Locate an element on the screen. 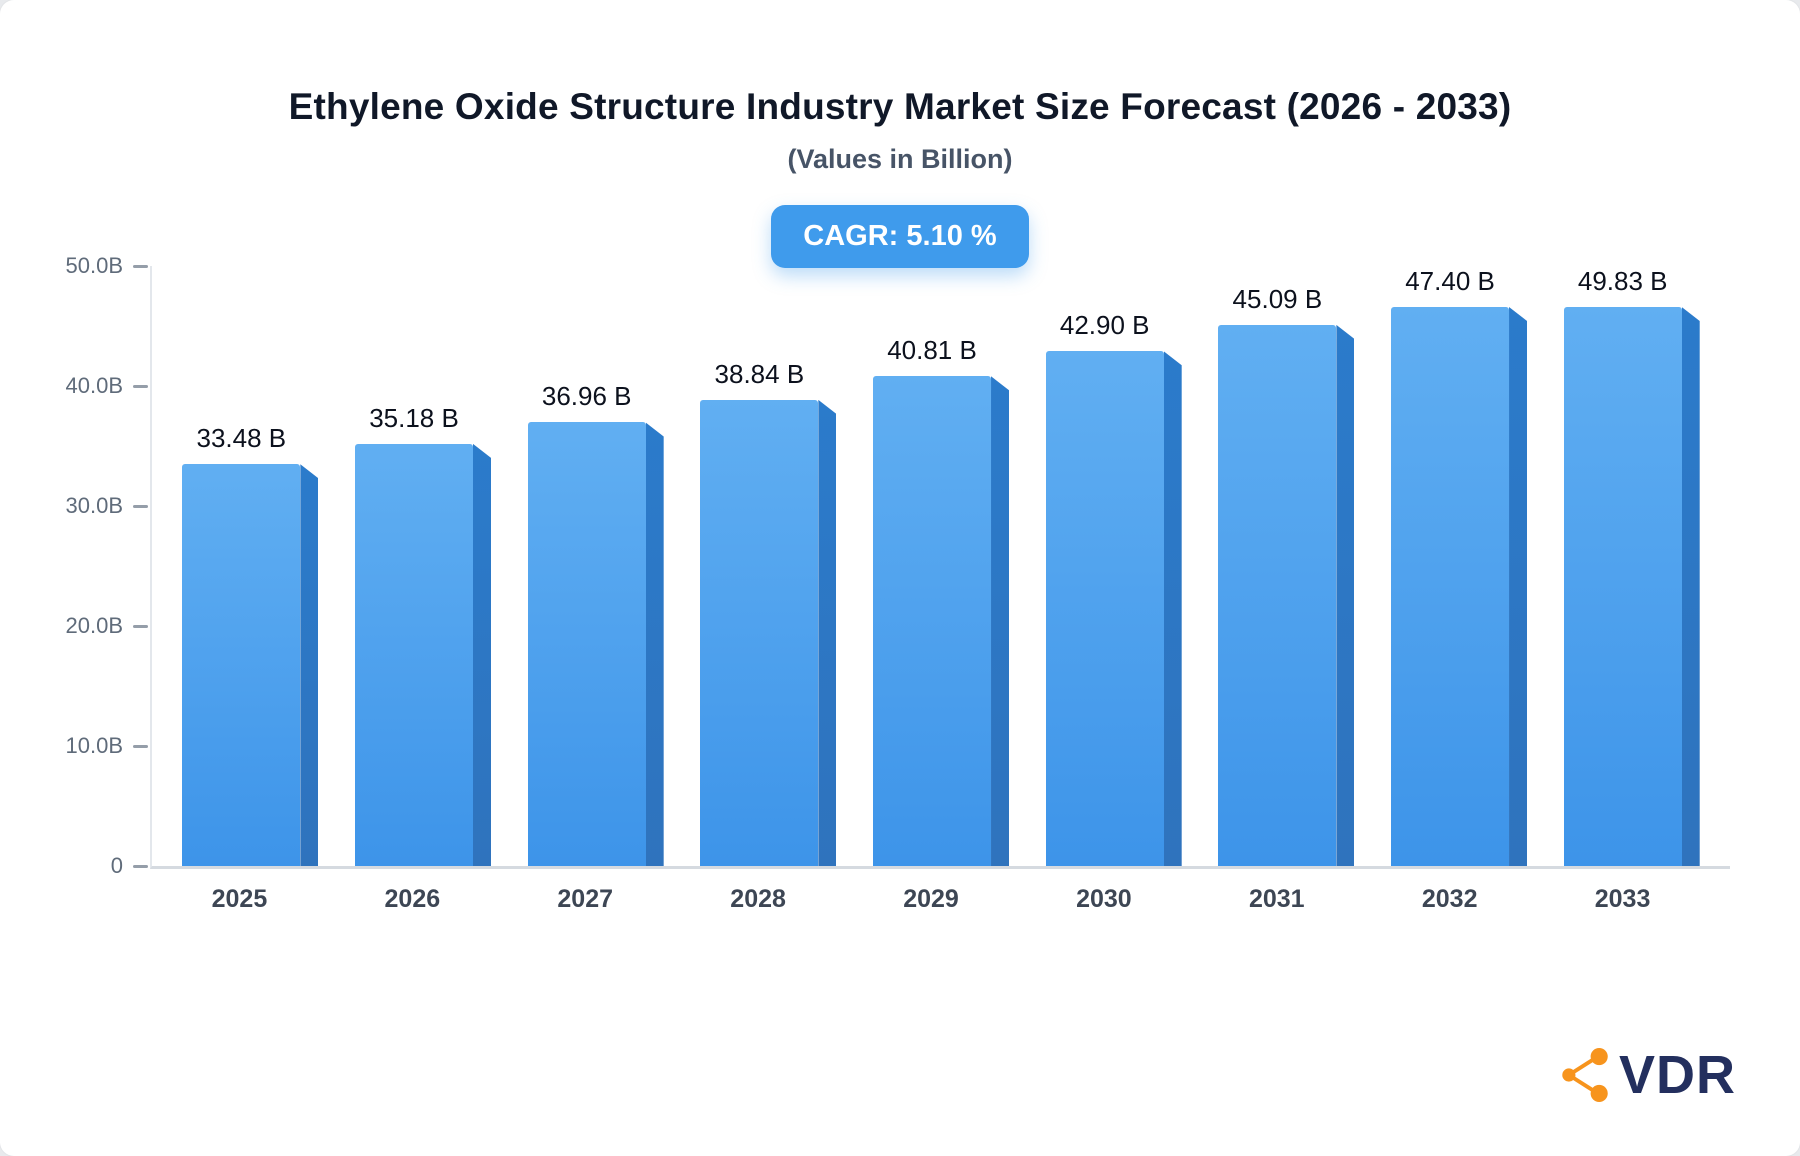 The image size is (1800, 1156). y-axis-tick: 40.0B is located at coordinates (106, 386).